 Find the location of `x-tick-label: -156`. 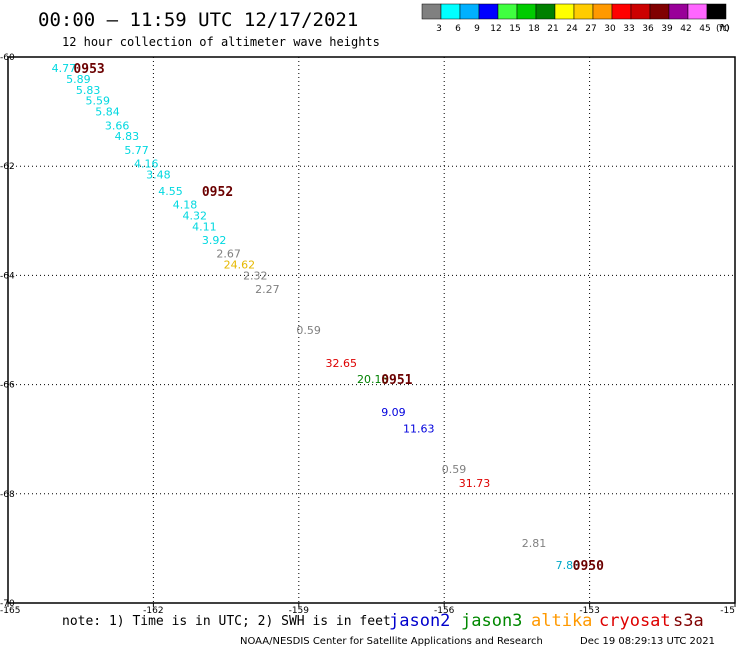

x-tick-label: -156 is located at coordinates (444, 611).